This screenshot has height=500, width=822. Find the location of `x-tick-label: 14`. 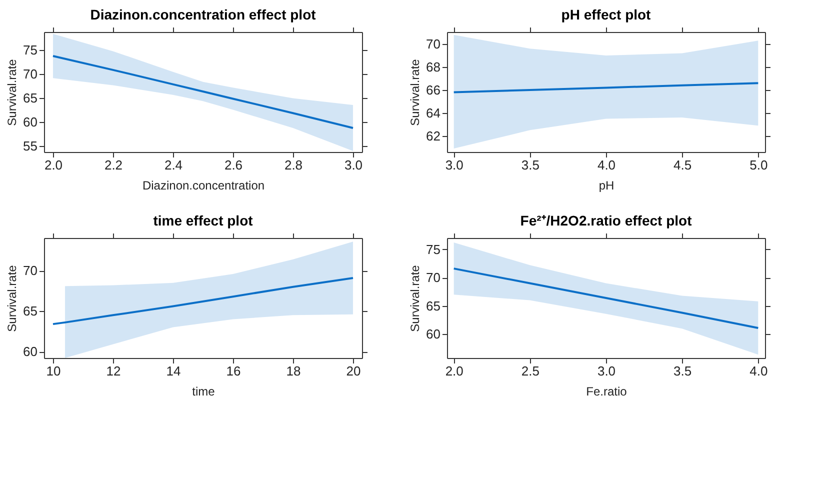

x-tick-label: 14 is located at coordinates (173, 371).